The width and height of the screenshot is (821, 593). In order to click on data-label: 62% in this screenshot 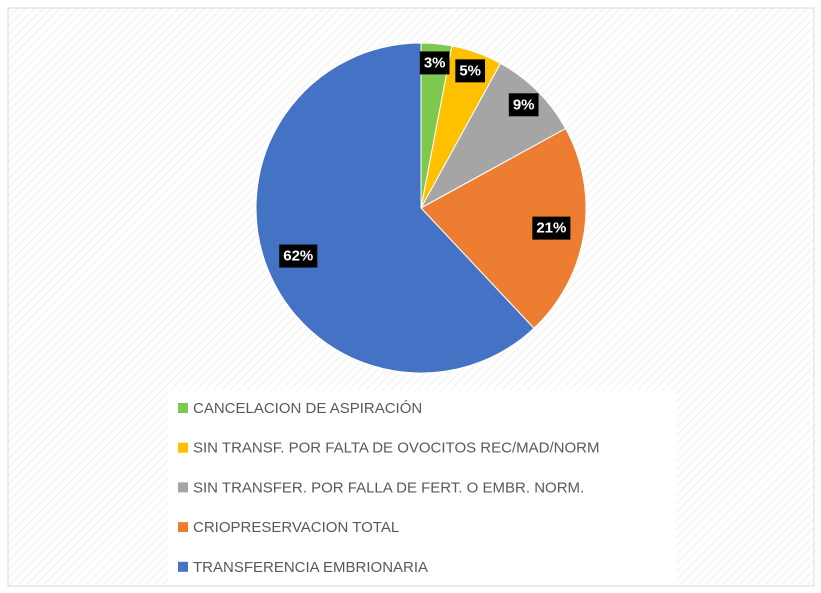, I will do `click(298, 256)`.